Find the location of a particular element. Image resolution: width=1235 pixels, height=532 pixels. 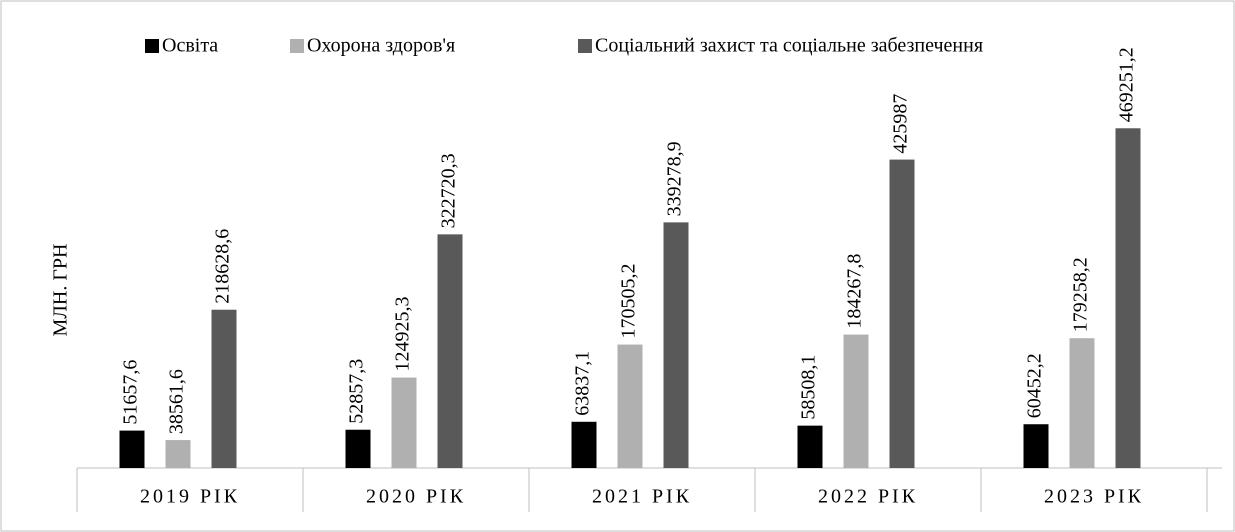

data-label: 38561,6 is located at coordinates (177, 401).